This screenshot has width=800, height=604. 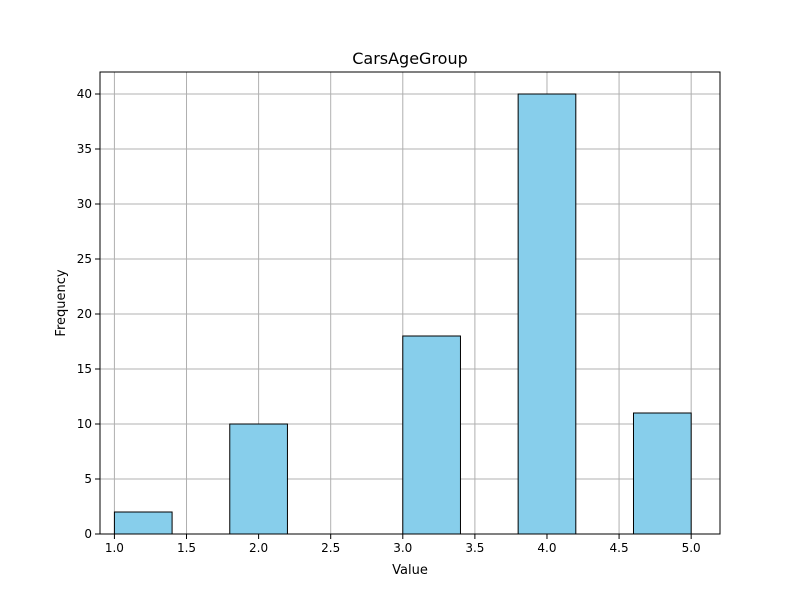 I want to click on chart-title: CarsAgeGroup, so click(x=410, y=58).